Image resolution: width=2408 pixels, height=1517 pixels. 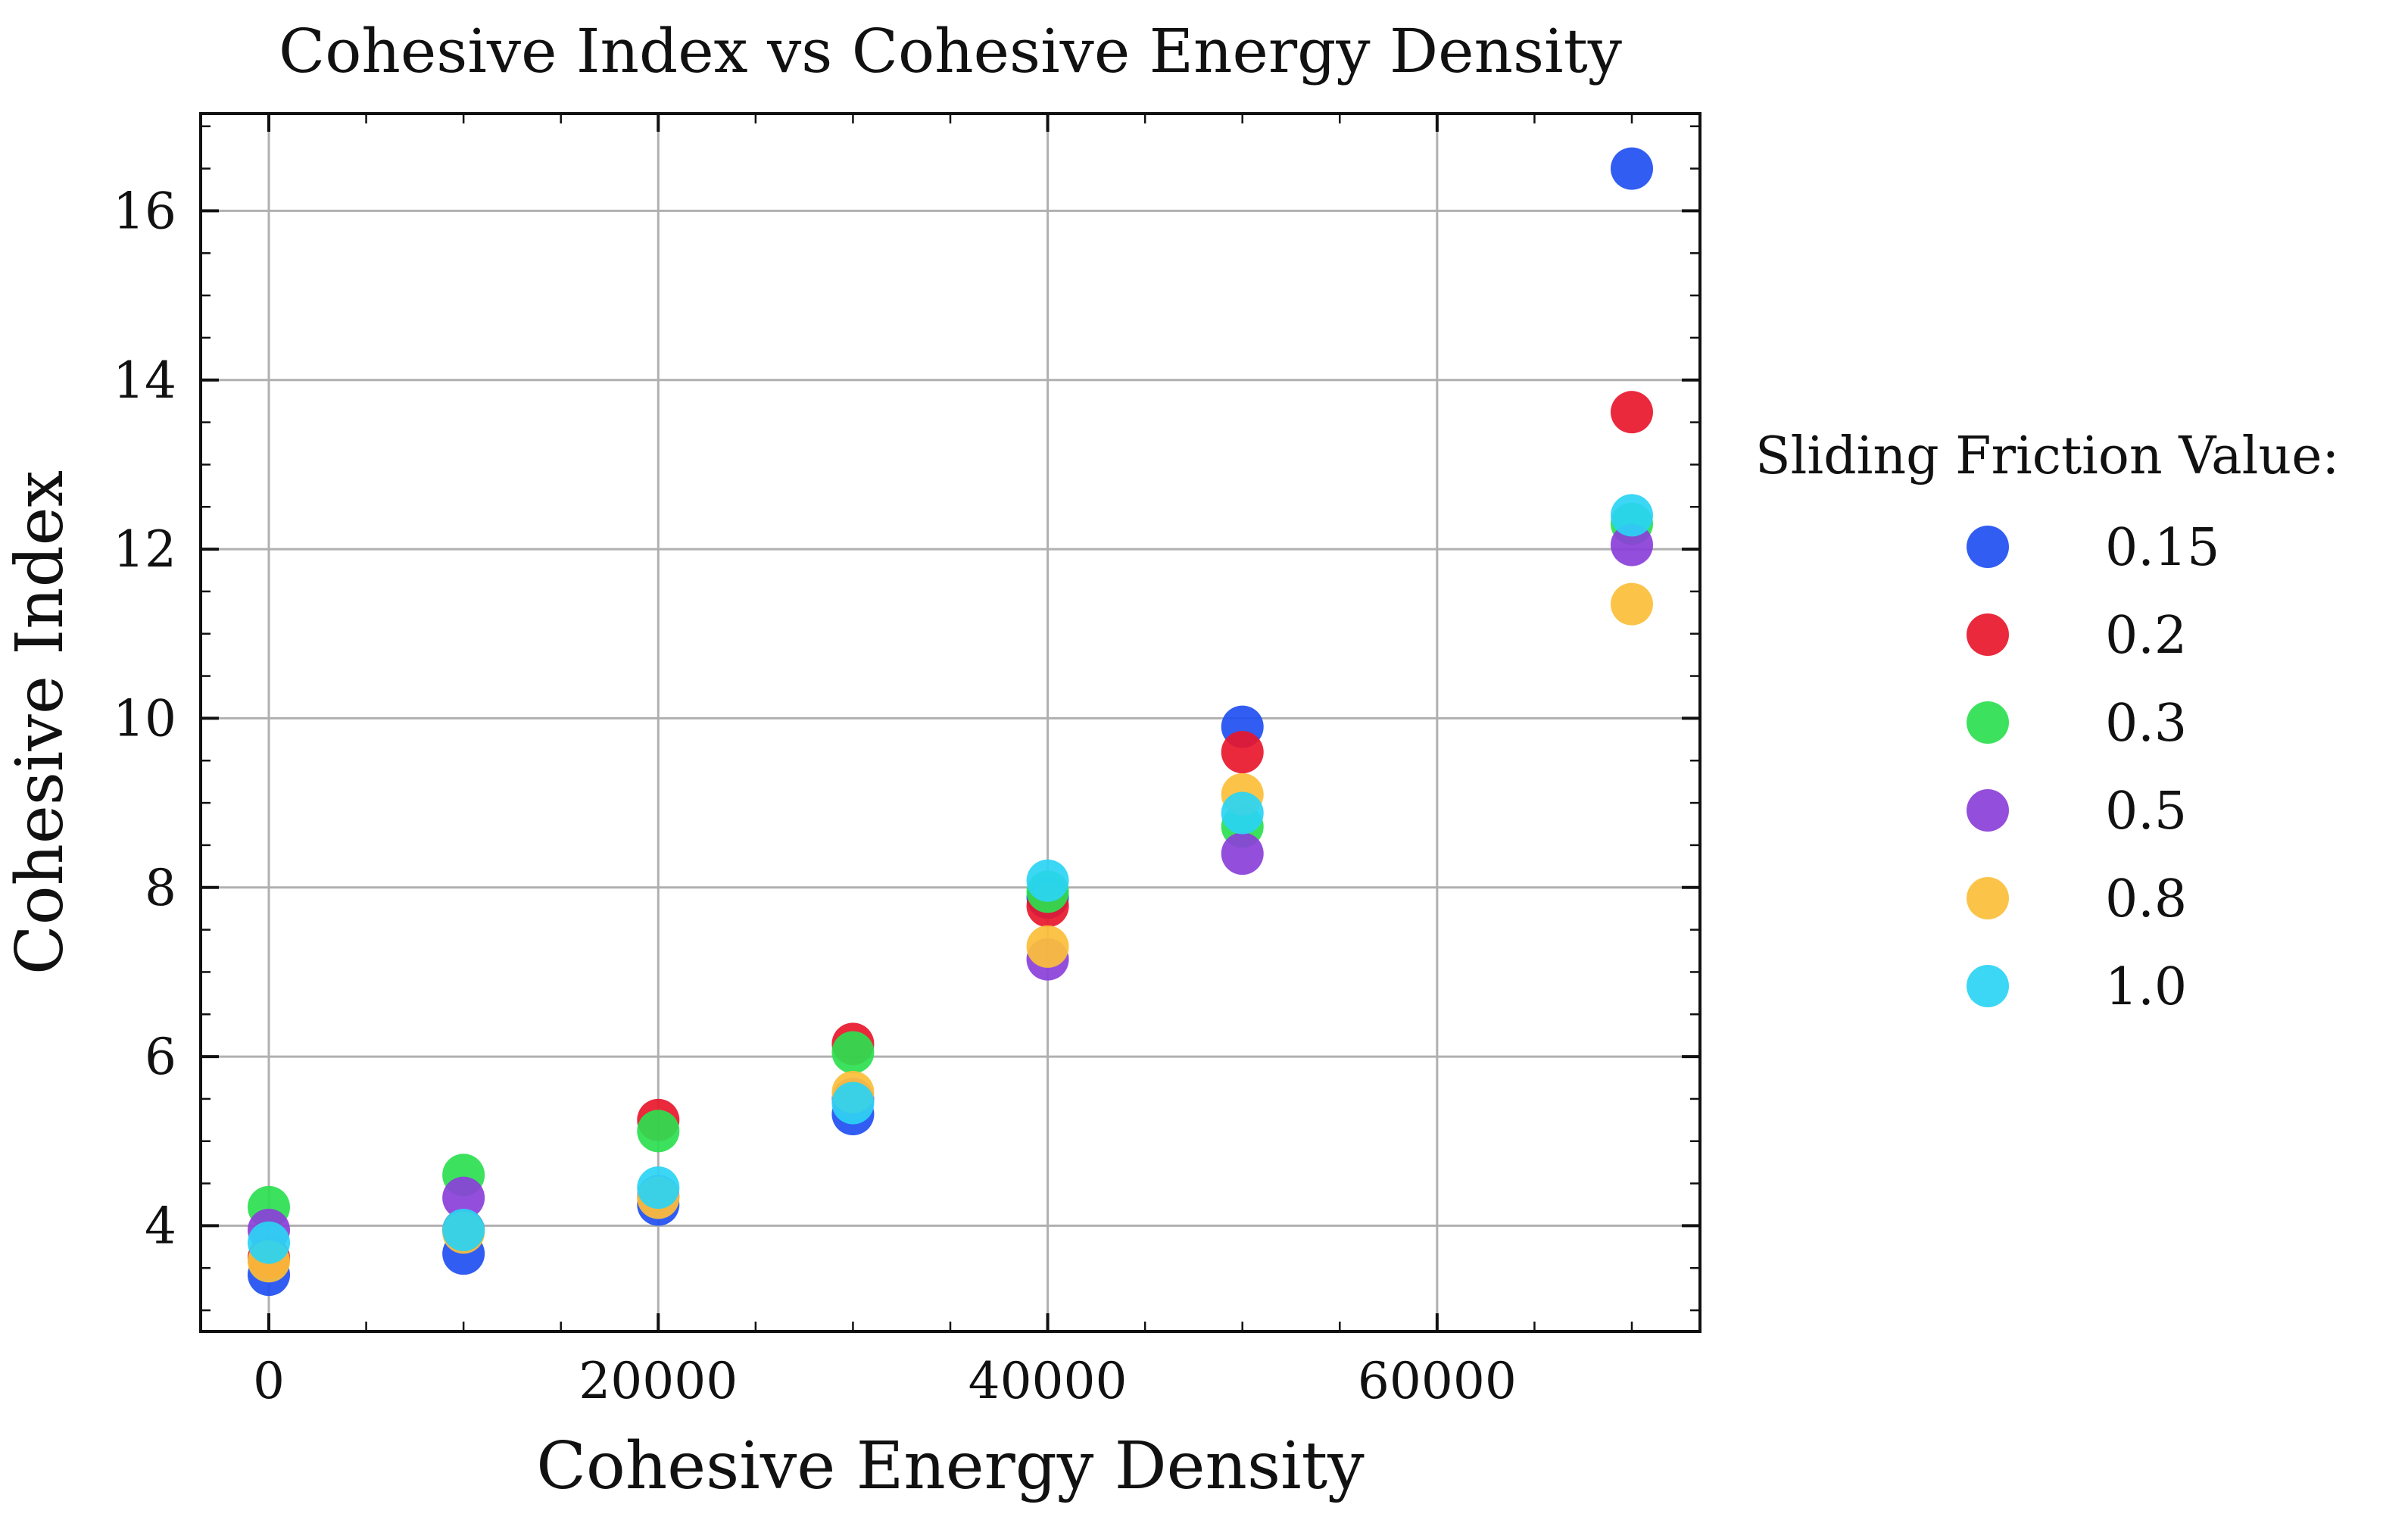 What do you see at coordinates (160, 1057) in the screenshot?
I see `y-tick-label: 6` at bounding box center [160, 1057].